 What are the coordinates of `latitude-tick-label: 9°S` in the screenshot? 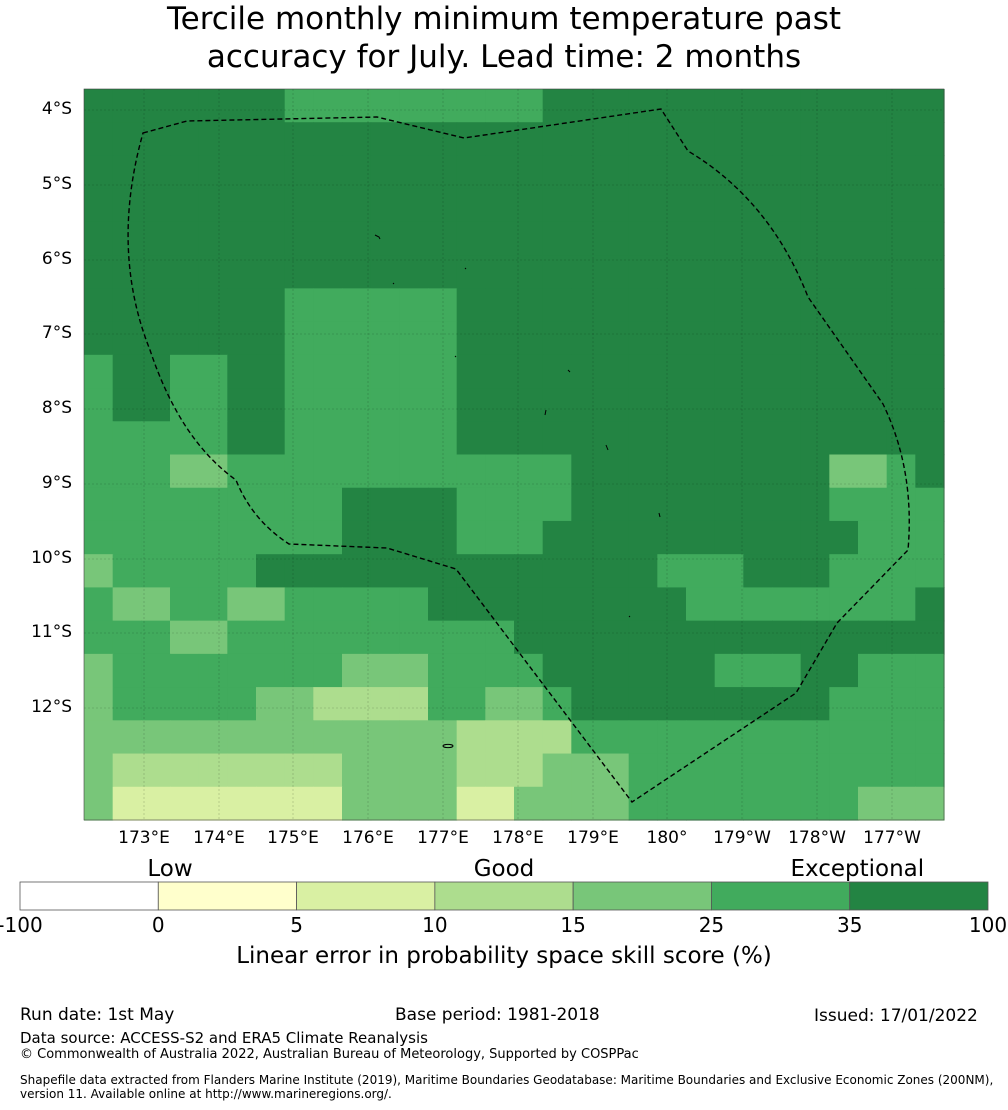 It's located at (56, 483).